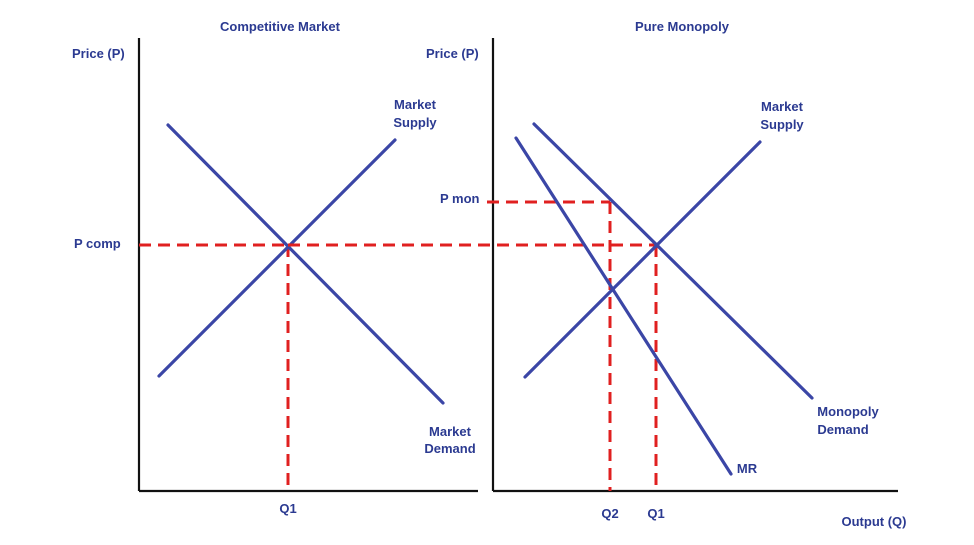 Image resolution: width=974 pixels, height=545 pixels. What do you see at coordinates (415, 122) in the screenshot?
I see `left-supply-label-line2: Supply` at bounding box center [415, 122].